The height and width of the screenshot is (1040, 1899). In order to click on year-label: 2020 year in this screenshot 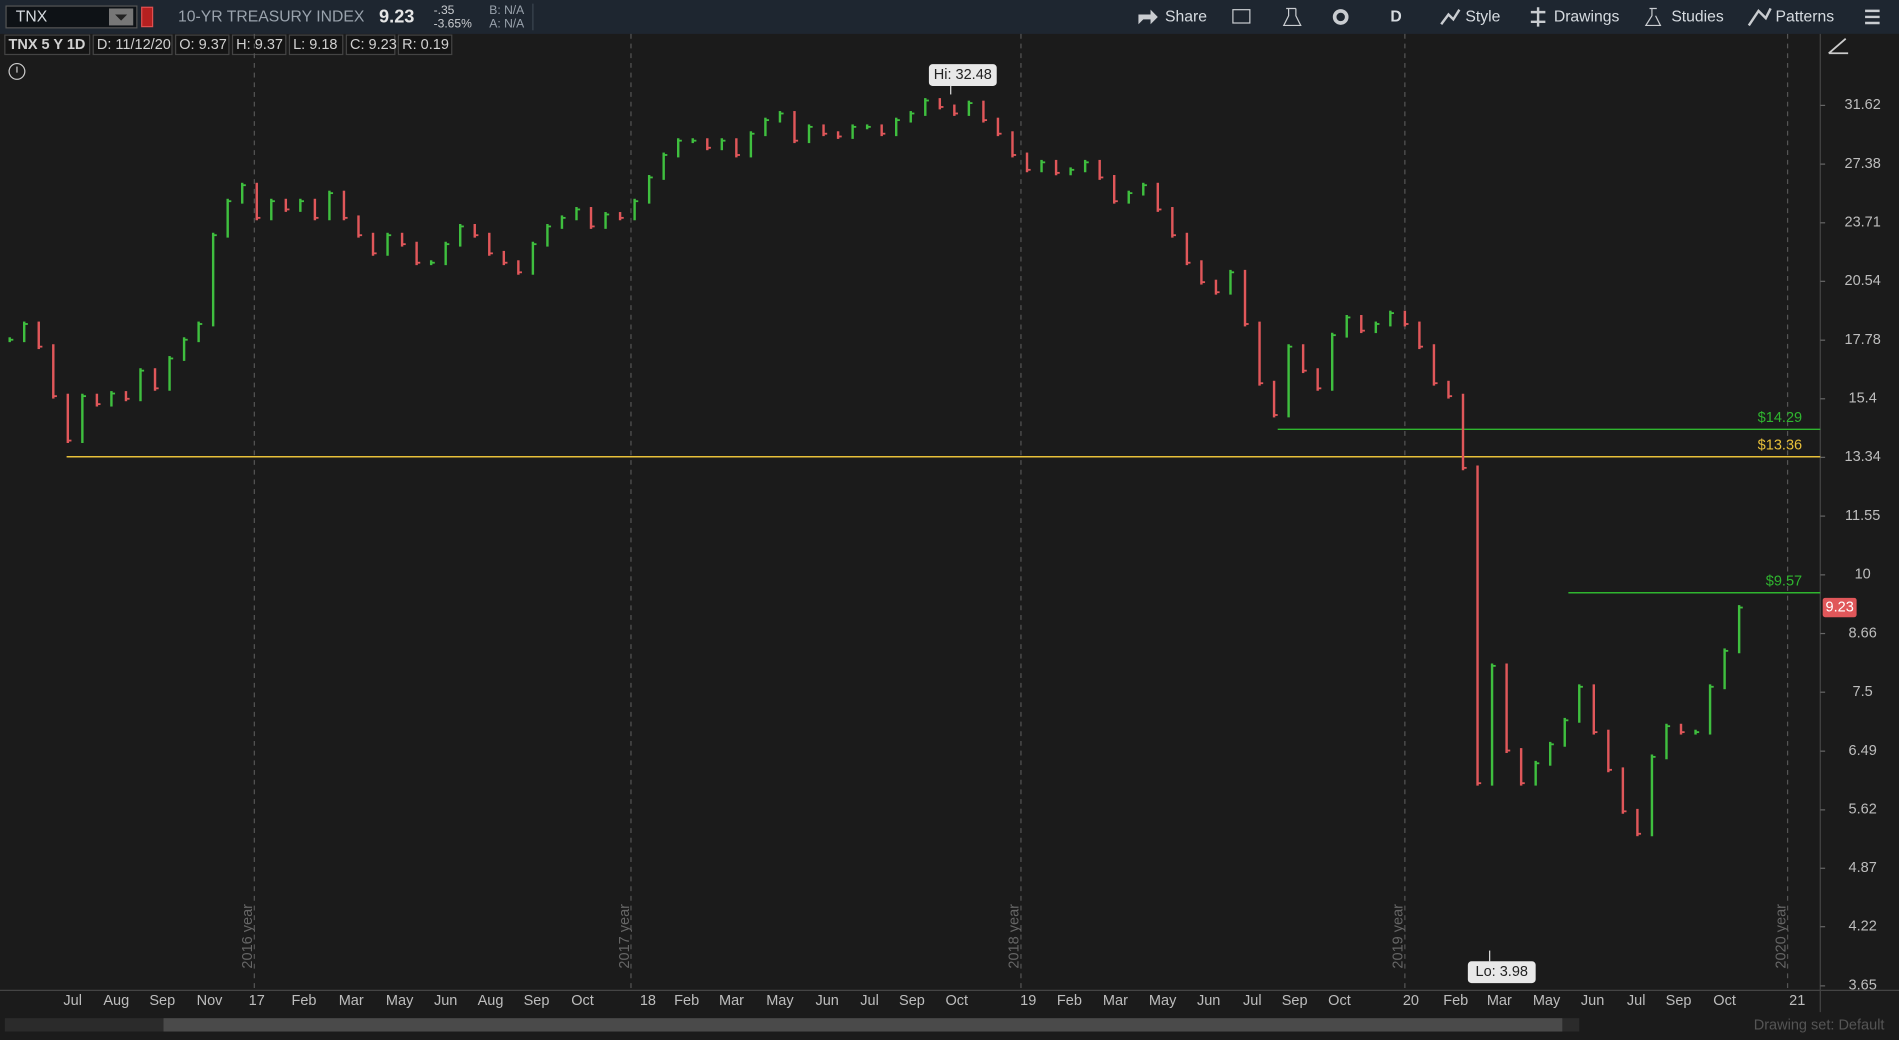, I will do `click(1781, 936)`.